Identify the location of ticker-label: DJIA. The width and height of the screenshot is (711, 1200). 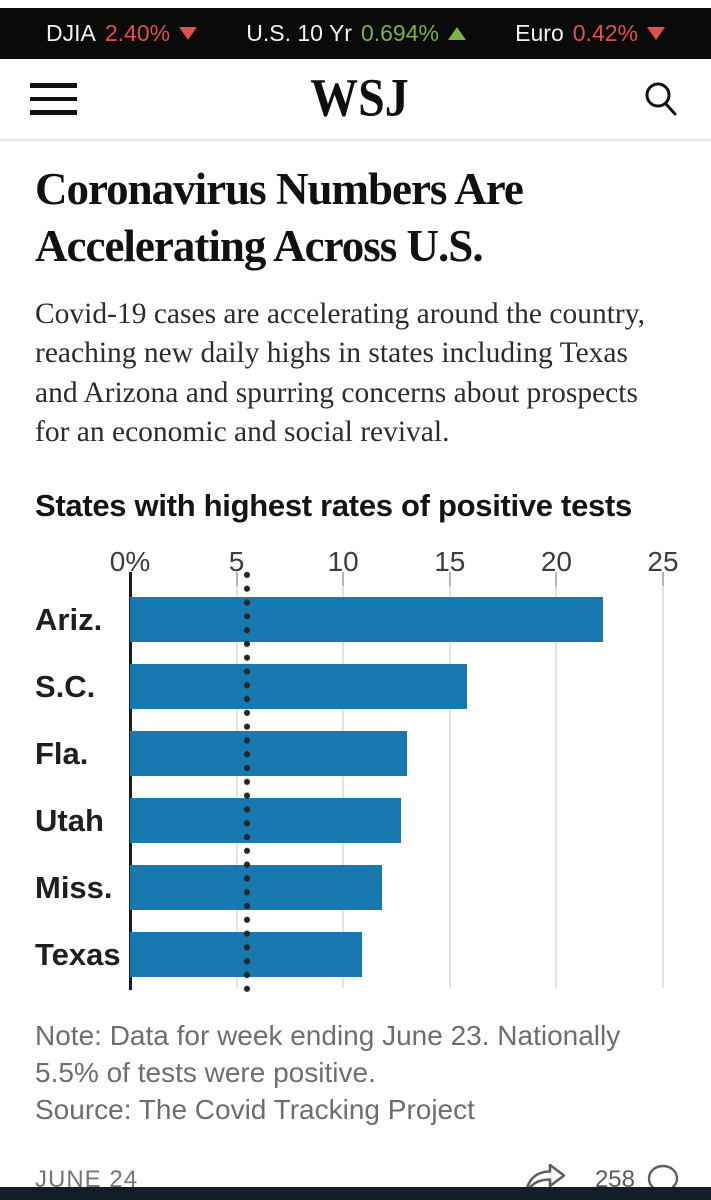
(71, 32).